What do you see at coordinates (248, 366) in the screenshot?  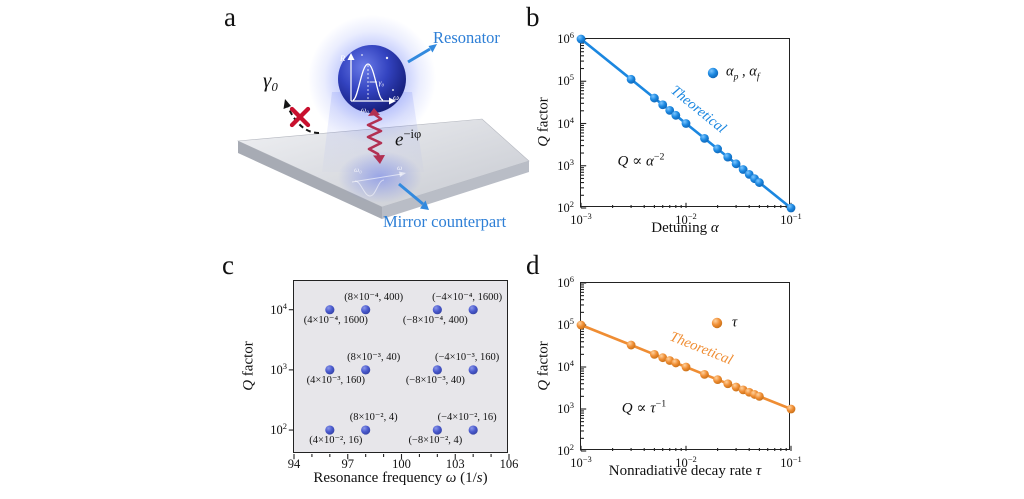 I see `panel-c-ylabel: Q factor` at bounding box center [248, 366].